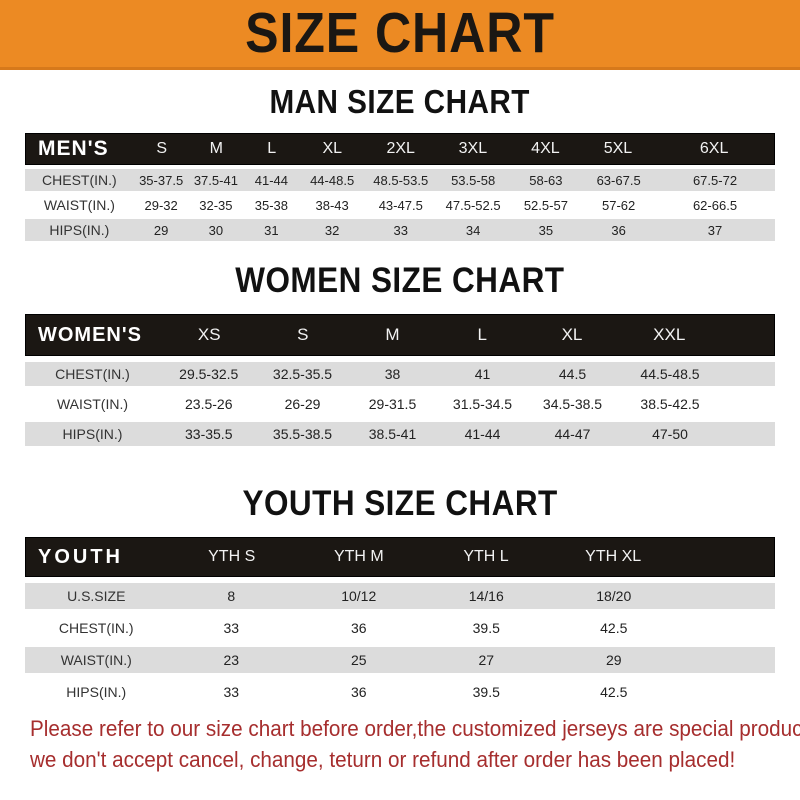  What do you see at coordinates (618, 180) in the screenshot?
I see `size-cell: 63-67.5` at bounding box center [618, 180].